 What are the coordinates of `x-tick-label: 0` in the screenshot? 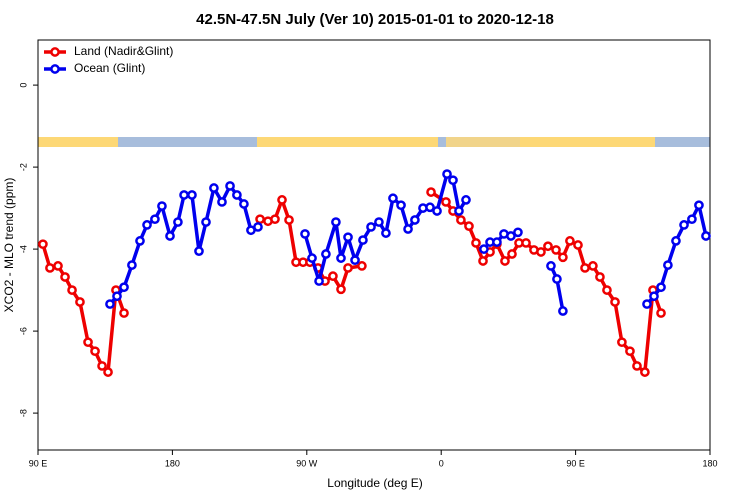 It's located at (441, 463).